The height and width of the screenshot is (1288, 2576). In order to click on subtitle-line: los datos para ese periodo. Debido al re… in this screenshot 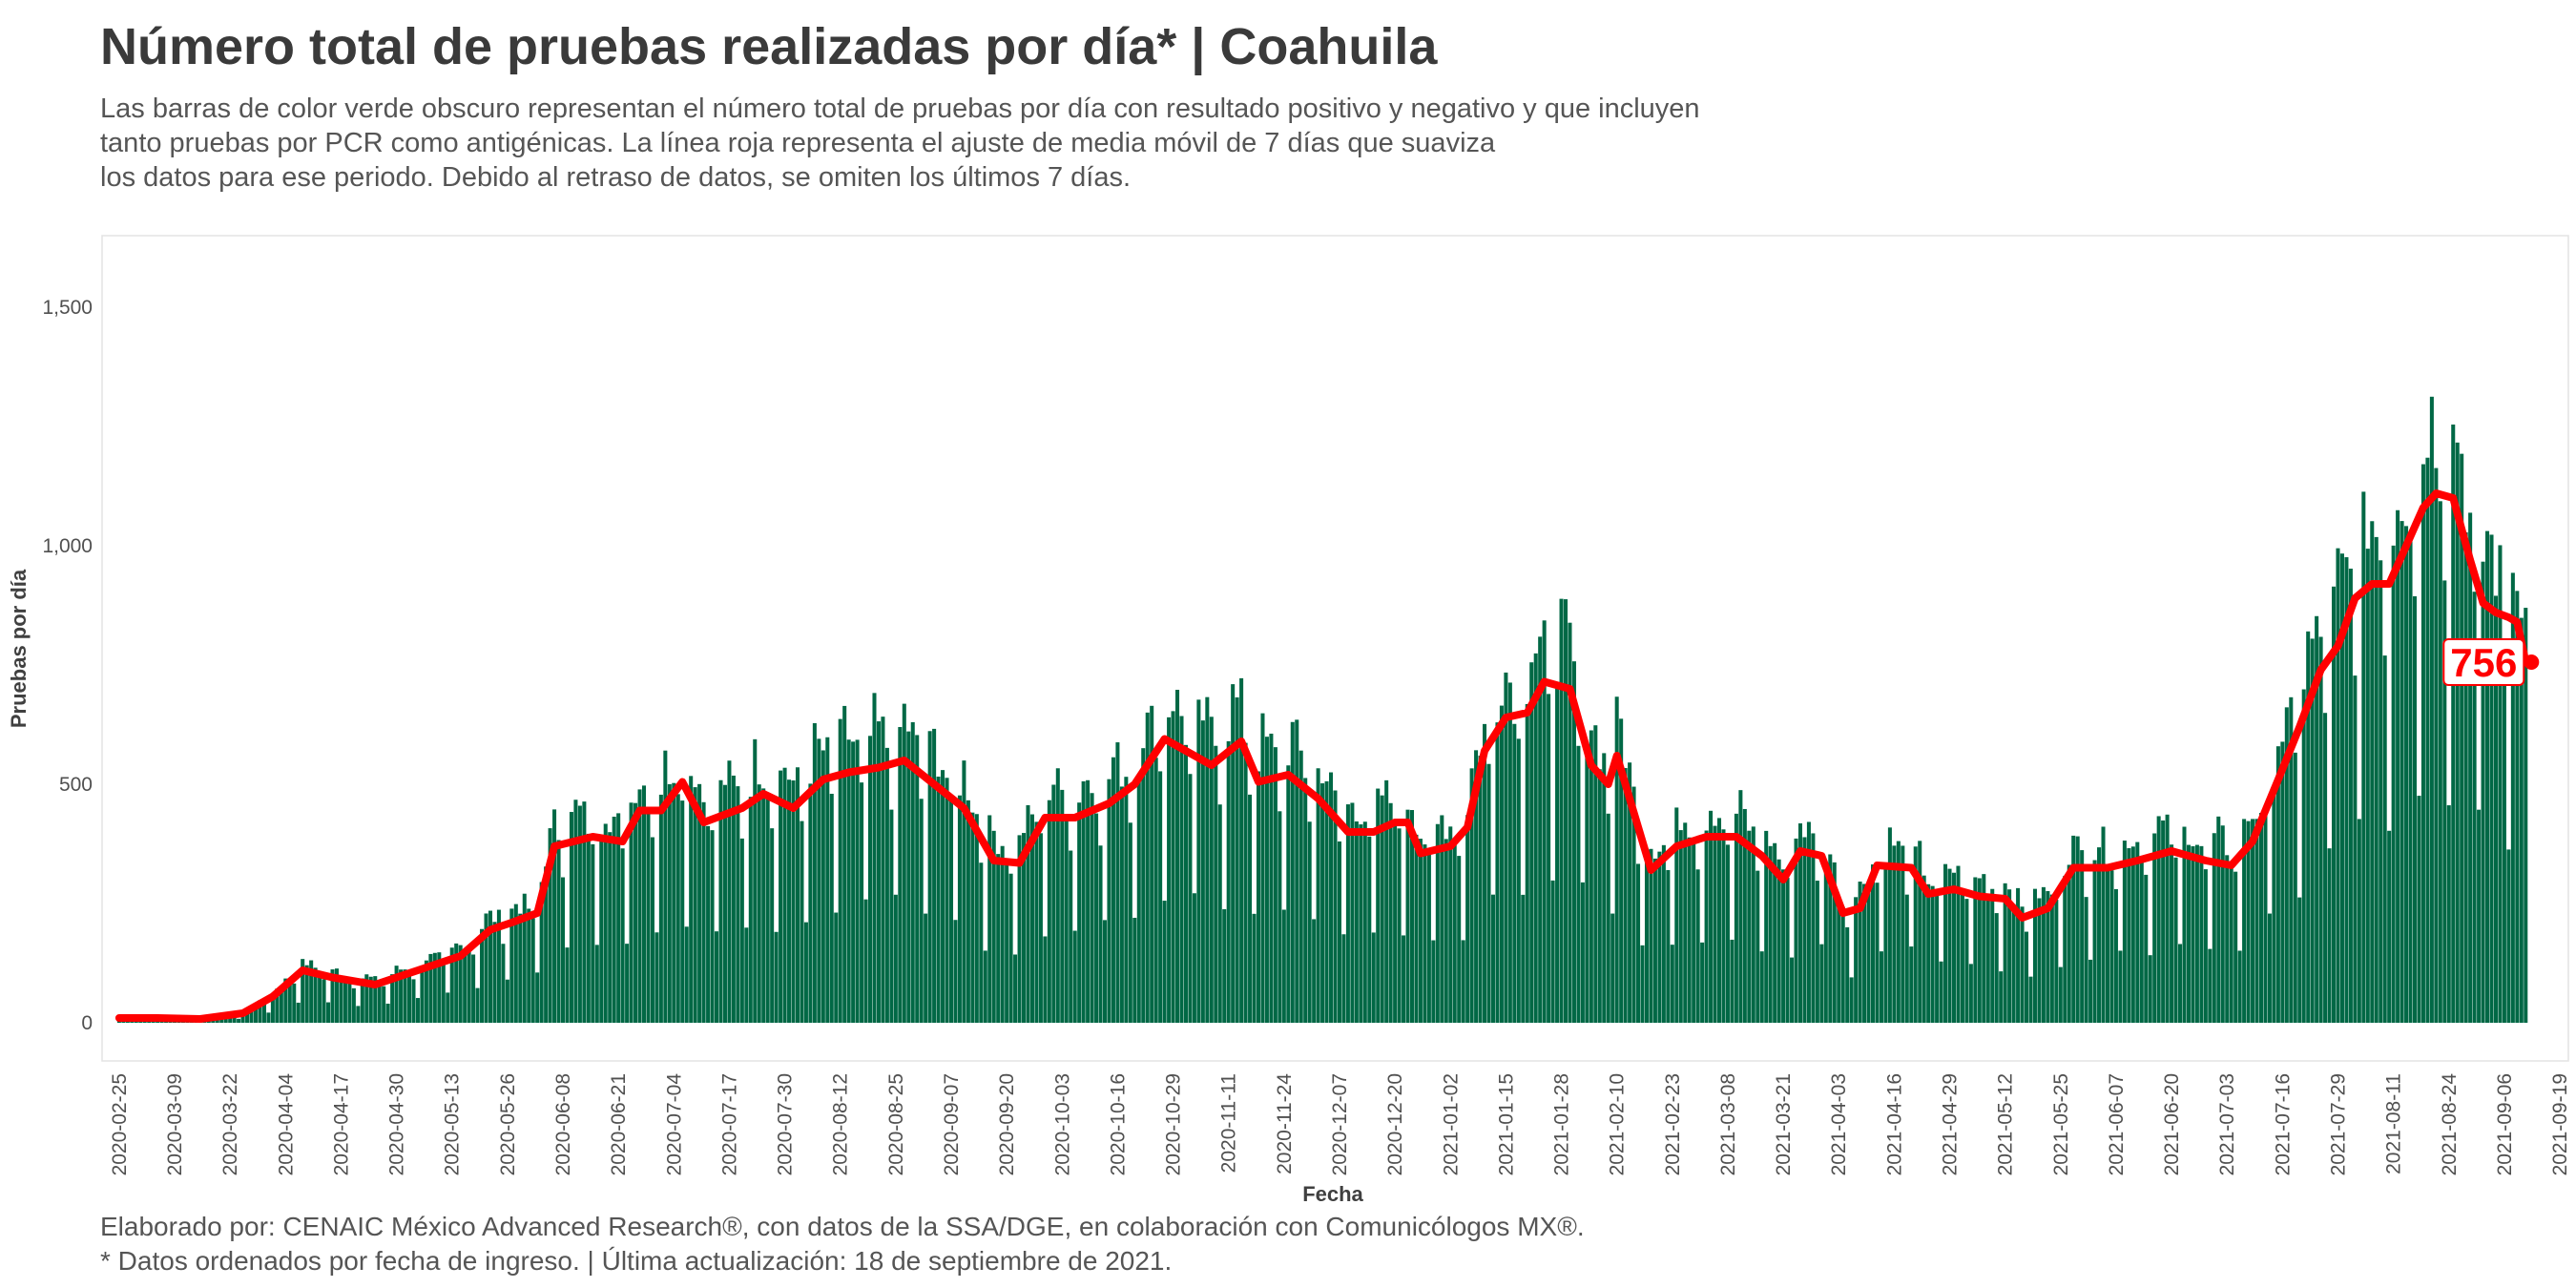, I will do `click(616, 177)`.